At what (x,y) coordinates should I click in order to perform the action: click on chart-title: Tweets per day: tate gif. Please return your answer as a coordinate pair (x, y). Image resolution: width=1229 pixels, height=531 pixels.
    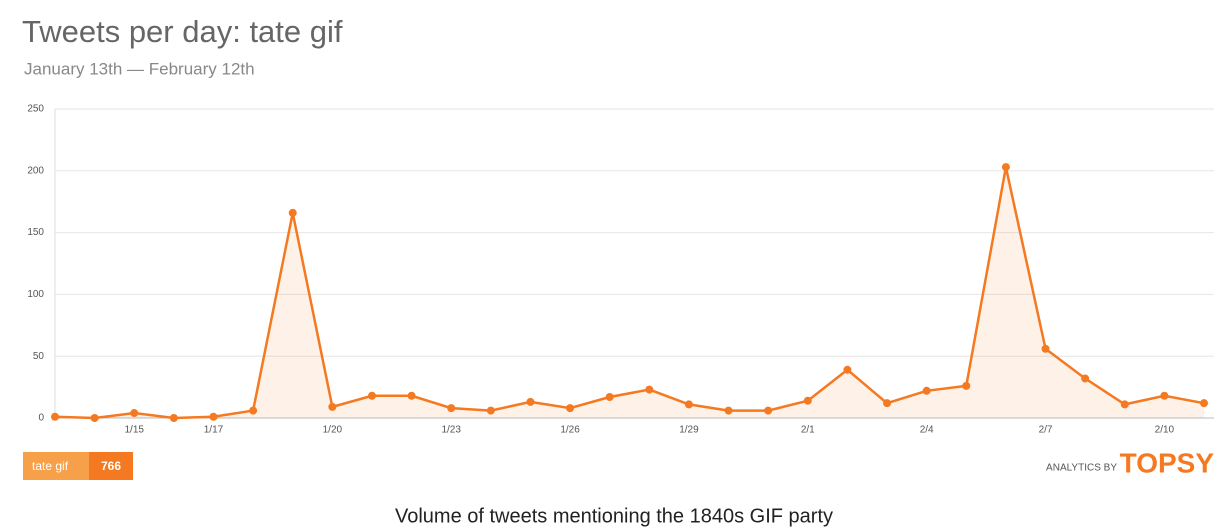
    Looking at the image, I should click on (182, 31).